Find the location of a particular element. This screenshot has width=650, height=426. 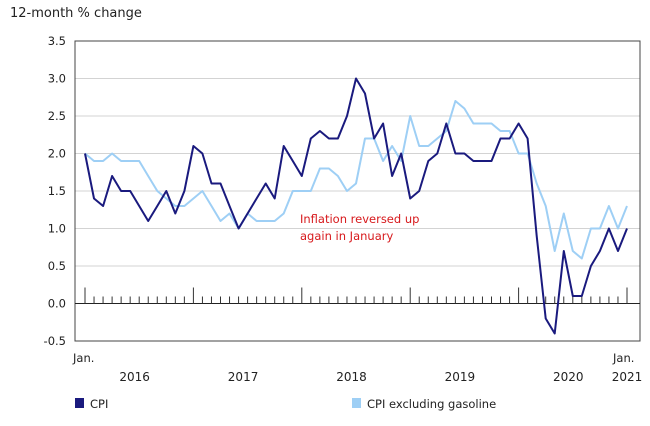

year-label: 2017 is located at coordinates (243, 377).